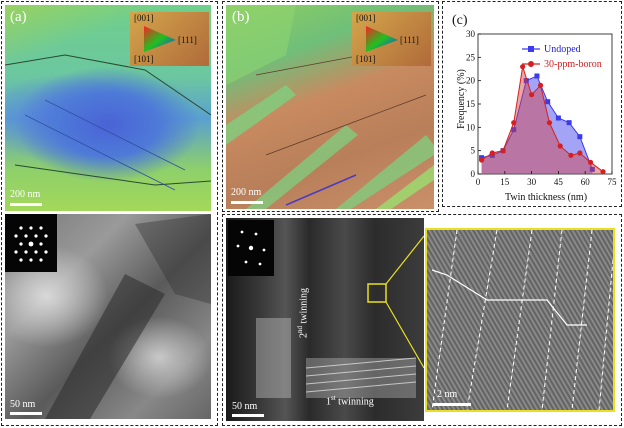 Image resolution: width=624 pixels, height=428 pixels. Describe the element at coordinates (333, 398) in the screenshot. I see `first-twinning-sup: st` at that location.